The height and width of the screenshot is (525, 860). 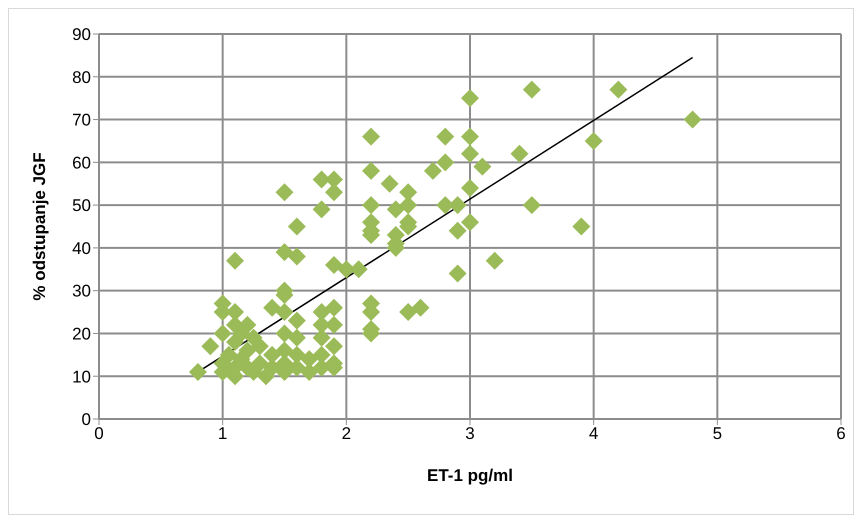 What do you see at coordinates (81, 120) in the screenshot?
I see `y-tick-label: 70` at bounding box center [81, 120].